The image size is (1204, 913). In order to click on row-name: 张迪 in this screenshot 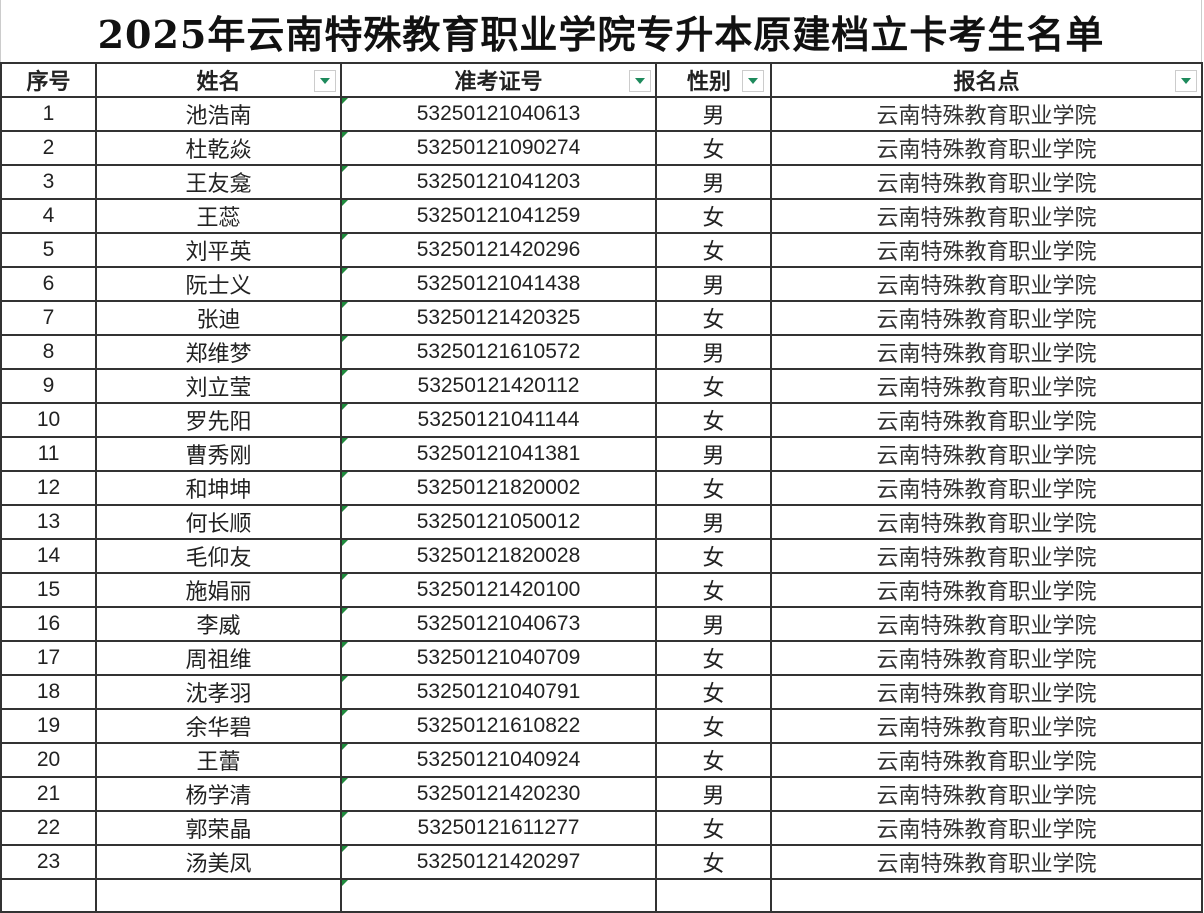, I will do `click(218, 318)`.